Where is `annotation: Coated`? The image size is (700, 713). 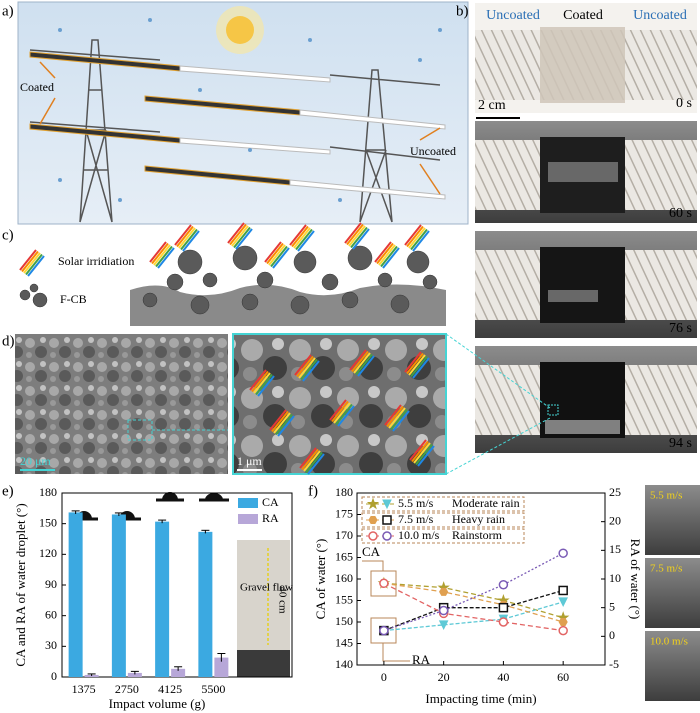 annotation: Coated is located at coordinates (37, 87).